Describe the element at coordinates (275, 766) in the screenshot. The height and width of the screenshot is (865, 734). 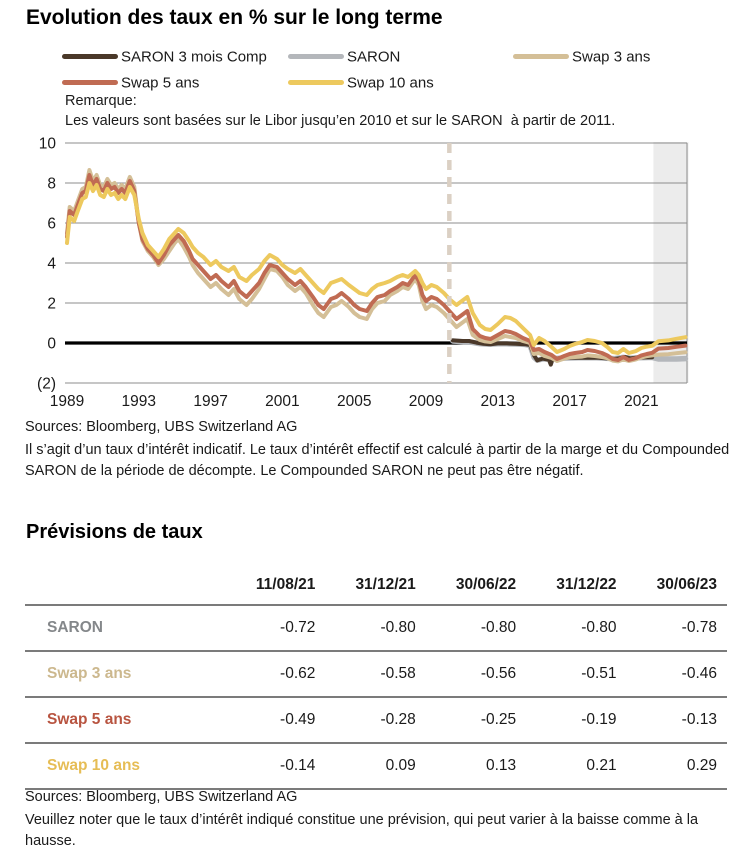
I see `forecast-value: -0.14` at that location.